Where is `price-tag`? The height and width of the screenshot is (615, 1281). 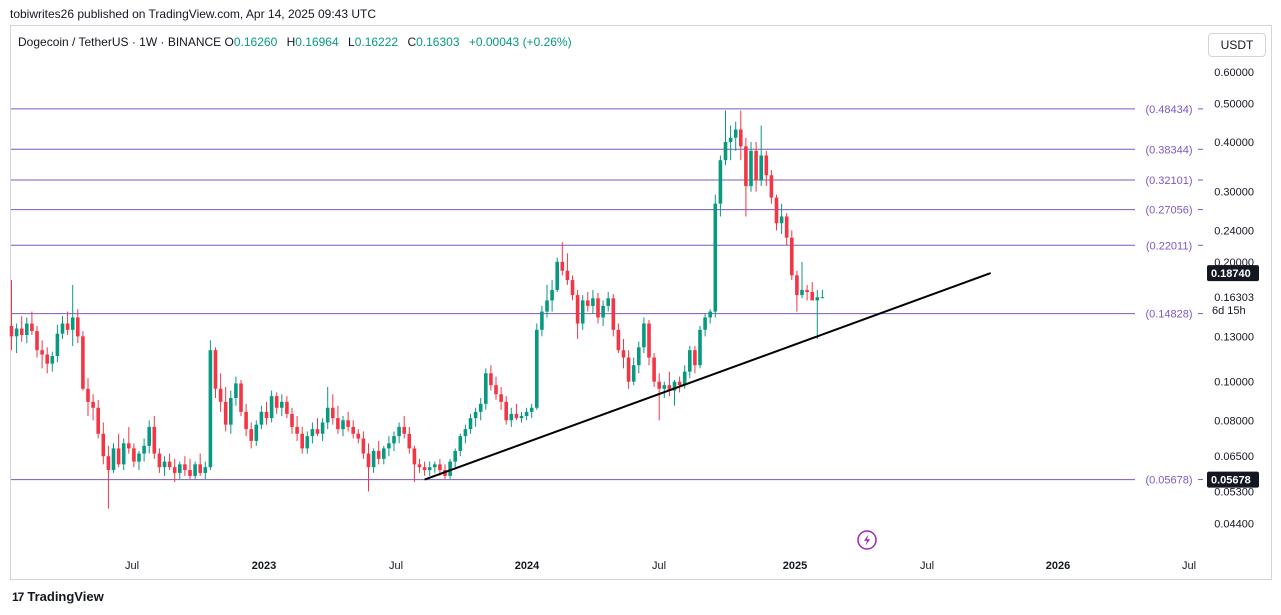 price-tag is located at coordinates (1233, 273).